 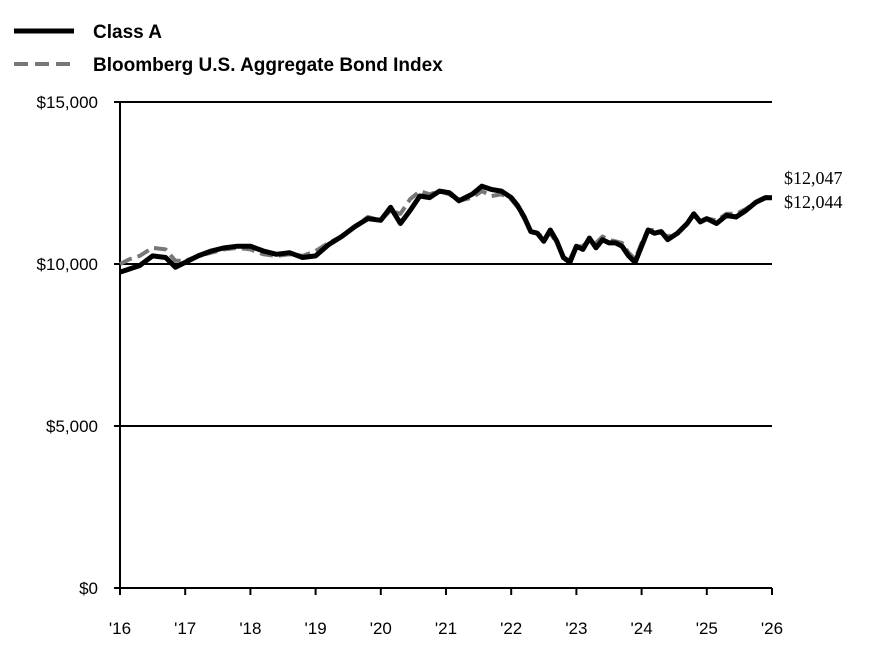 What do you see at coordinates (185, 628) in the screenshot?
I see `x-tick-label: '17` at bounding box center [185, 628].